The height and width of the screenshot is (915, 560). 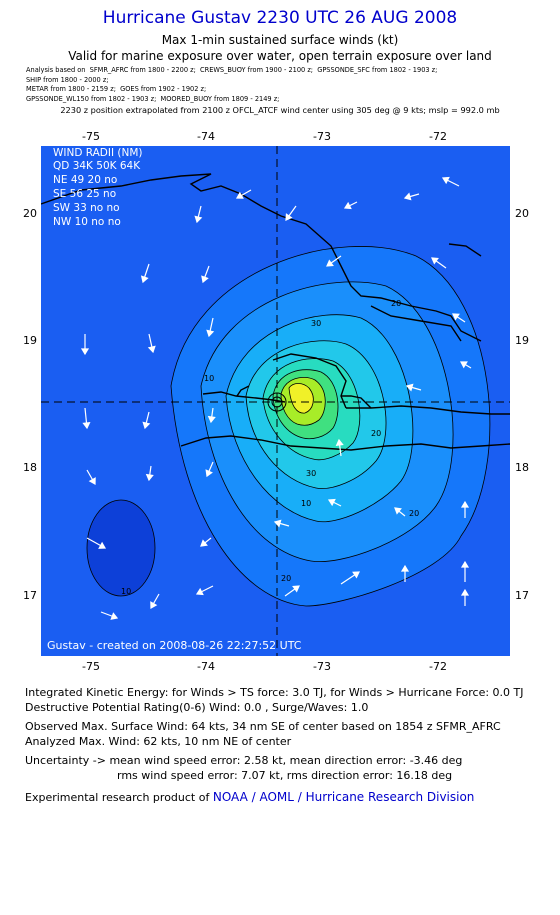 I want to click on center-ring-inner, so click(x=277, y=402).